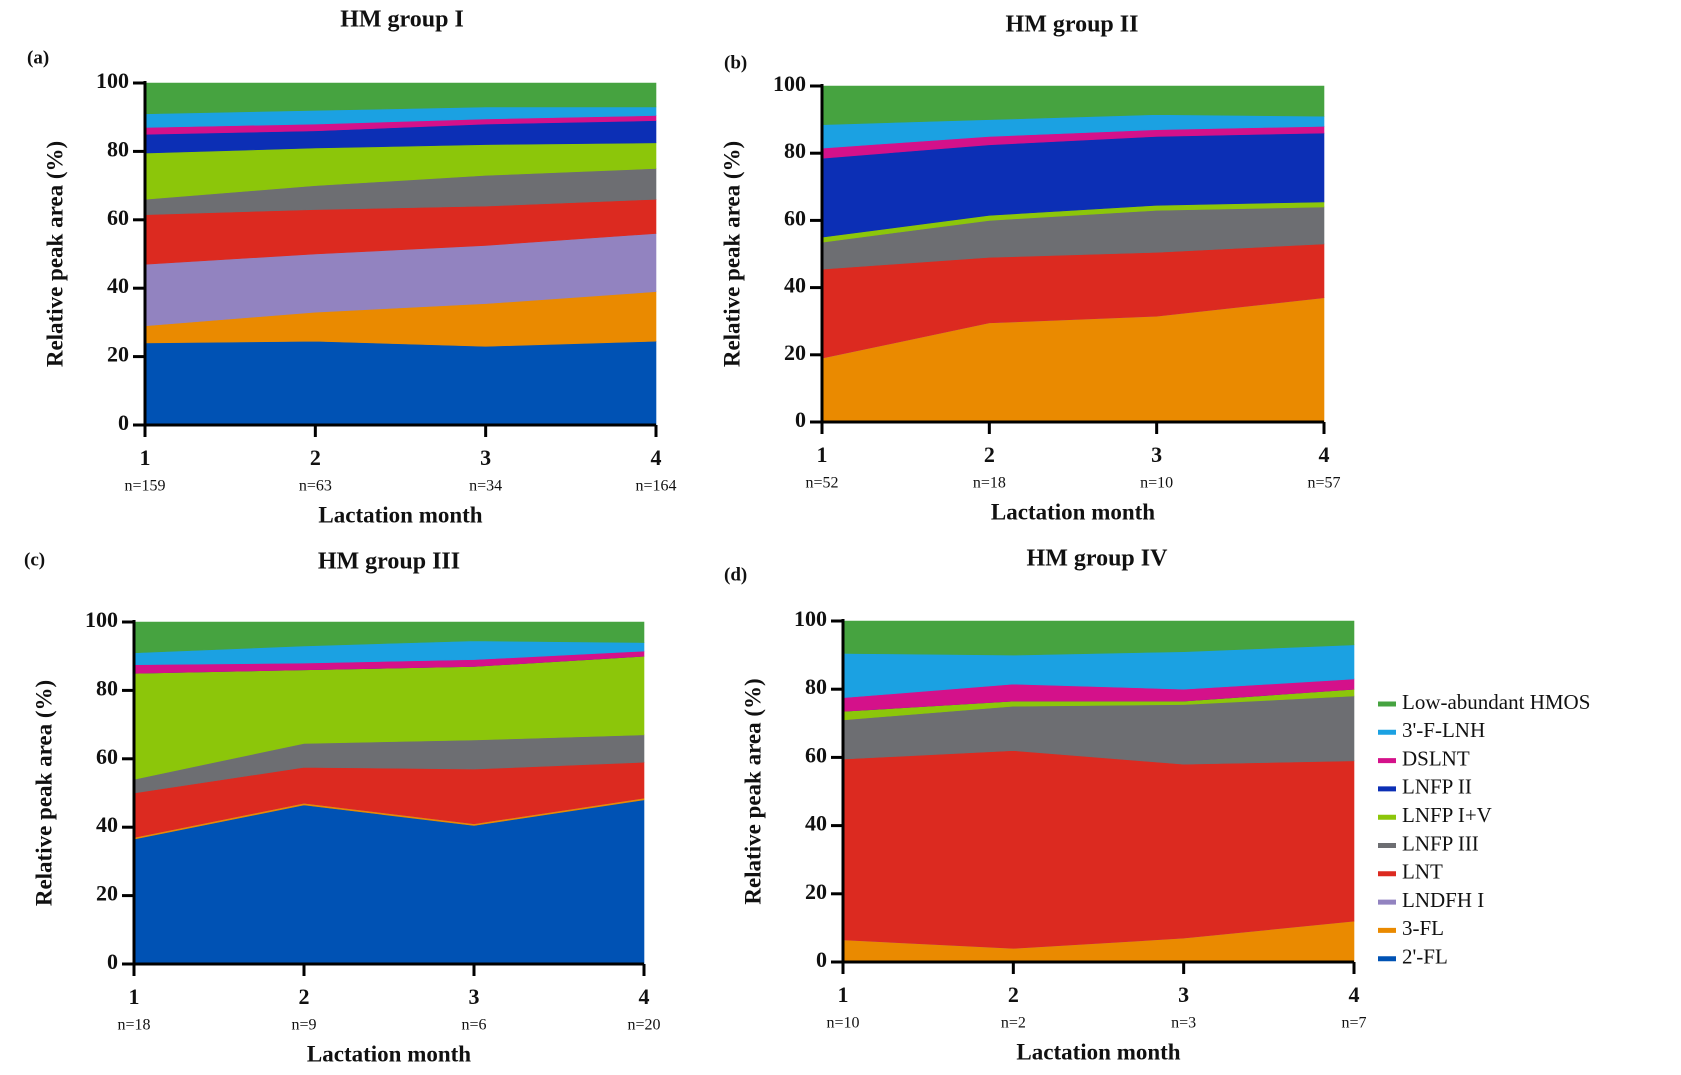 The height and width of the screenshot is (1075, 1681). Describe the element at coordinates (38, 57) in the screenshot. I see `panel-label: (a)` at that location.